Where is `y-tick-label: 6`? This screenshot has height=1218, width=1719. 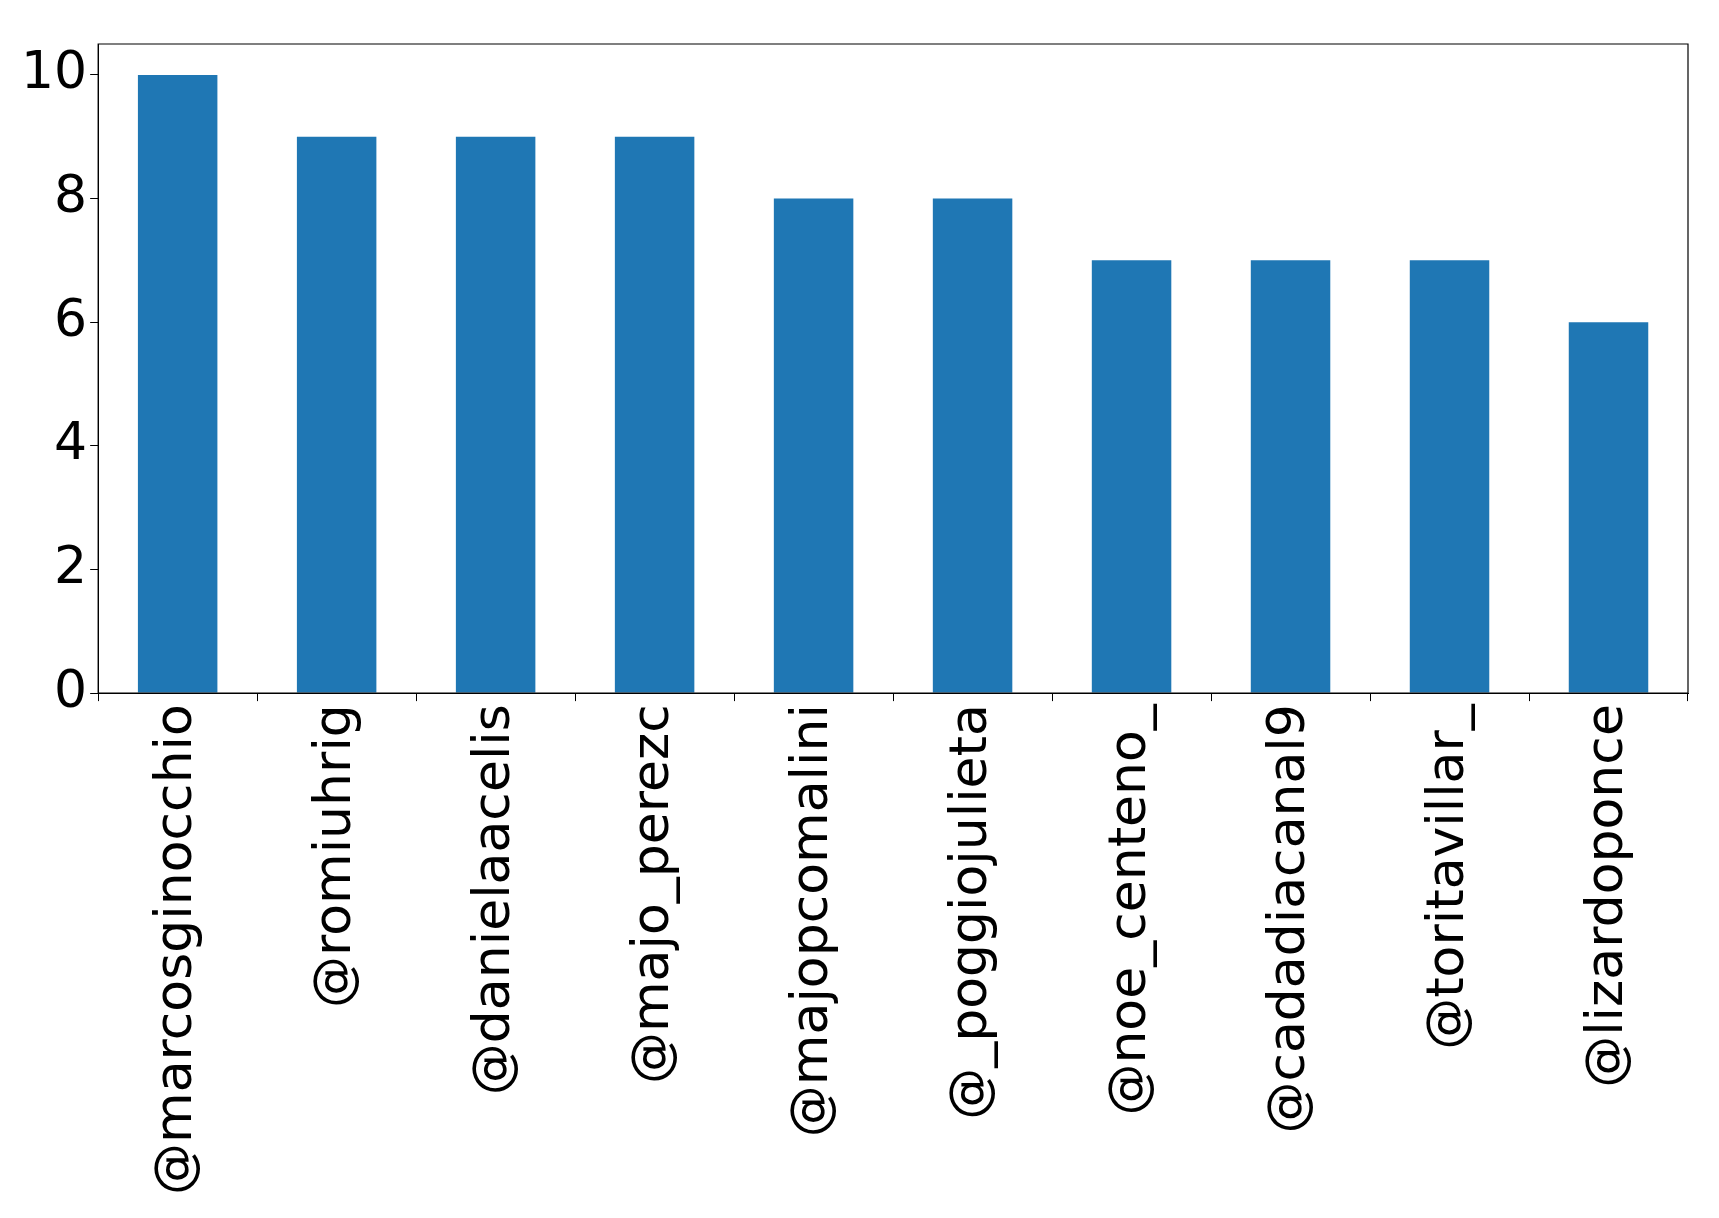 y-tick-label: 6 is located at coordinates (71, 317).